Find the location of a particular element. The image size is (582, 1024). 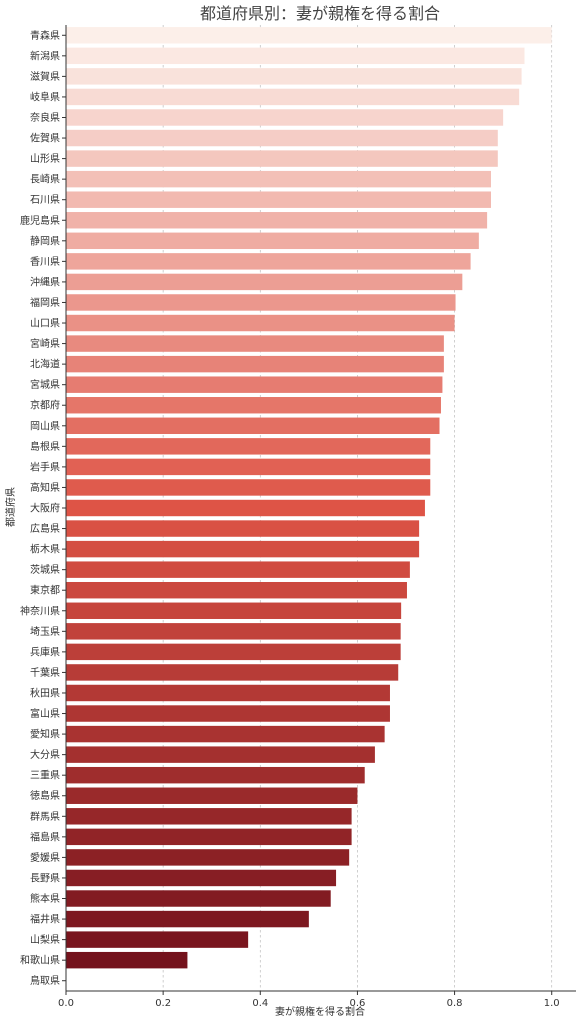

y-tick-label: 東京都 is located at coordinates (45, 590).